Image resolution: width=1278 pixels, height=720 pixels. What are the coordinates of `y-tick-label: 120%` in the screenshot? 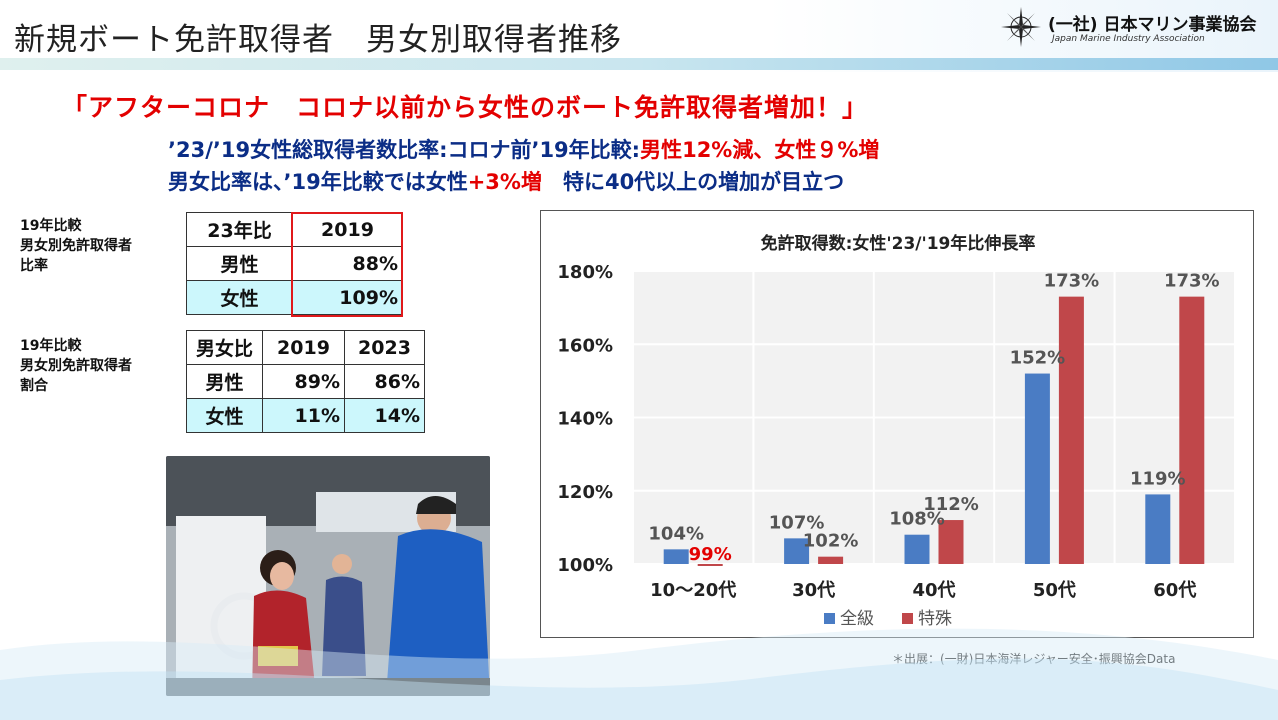 It's located at (585, 492).